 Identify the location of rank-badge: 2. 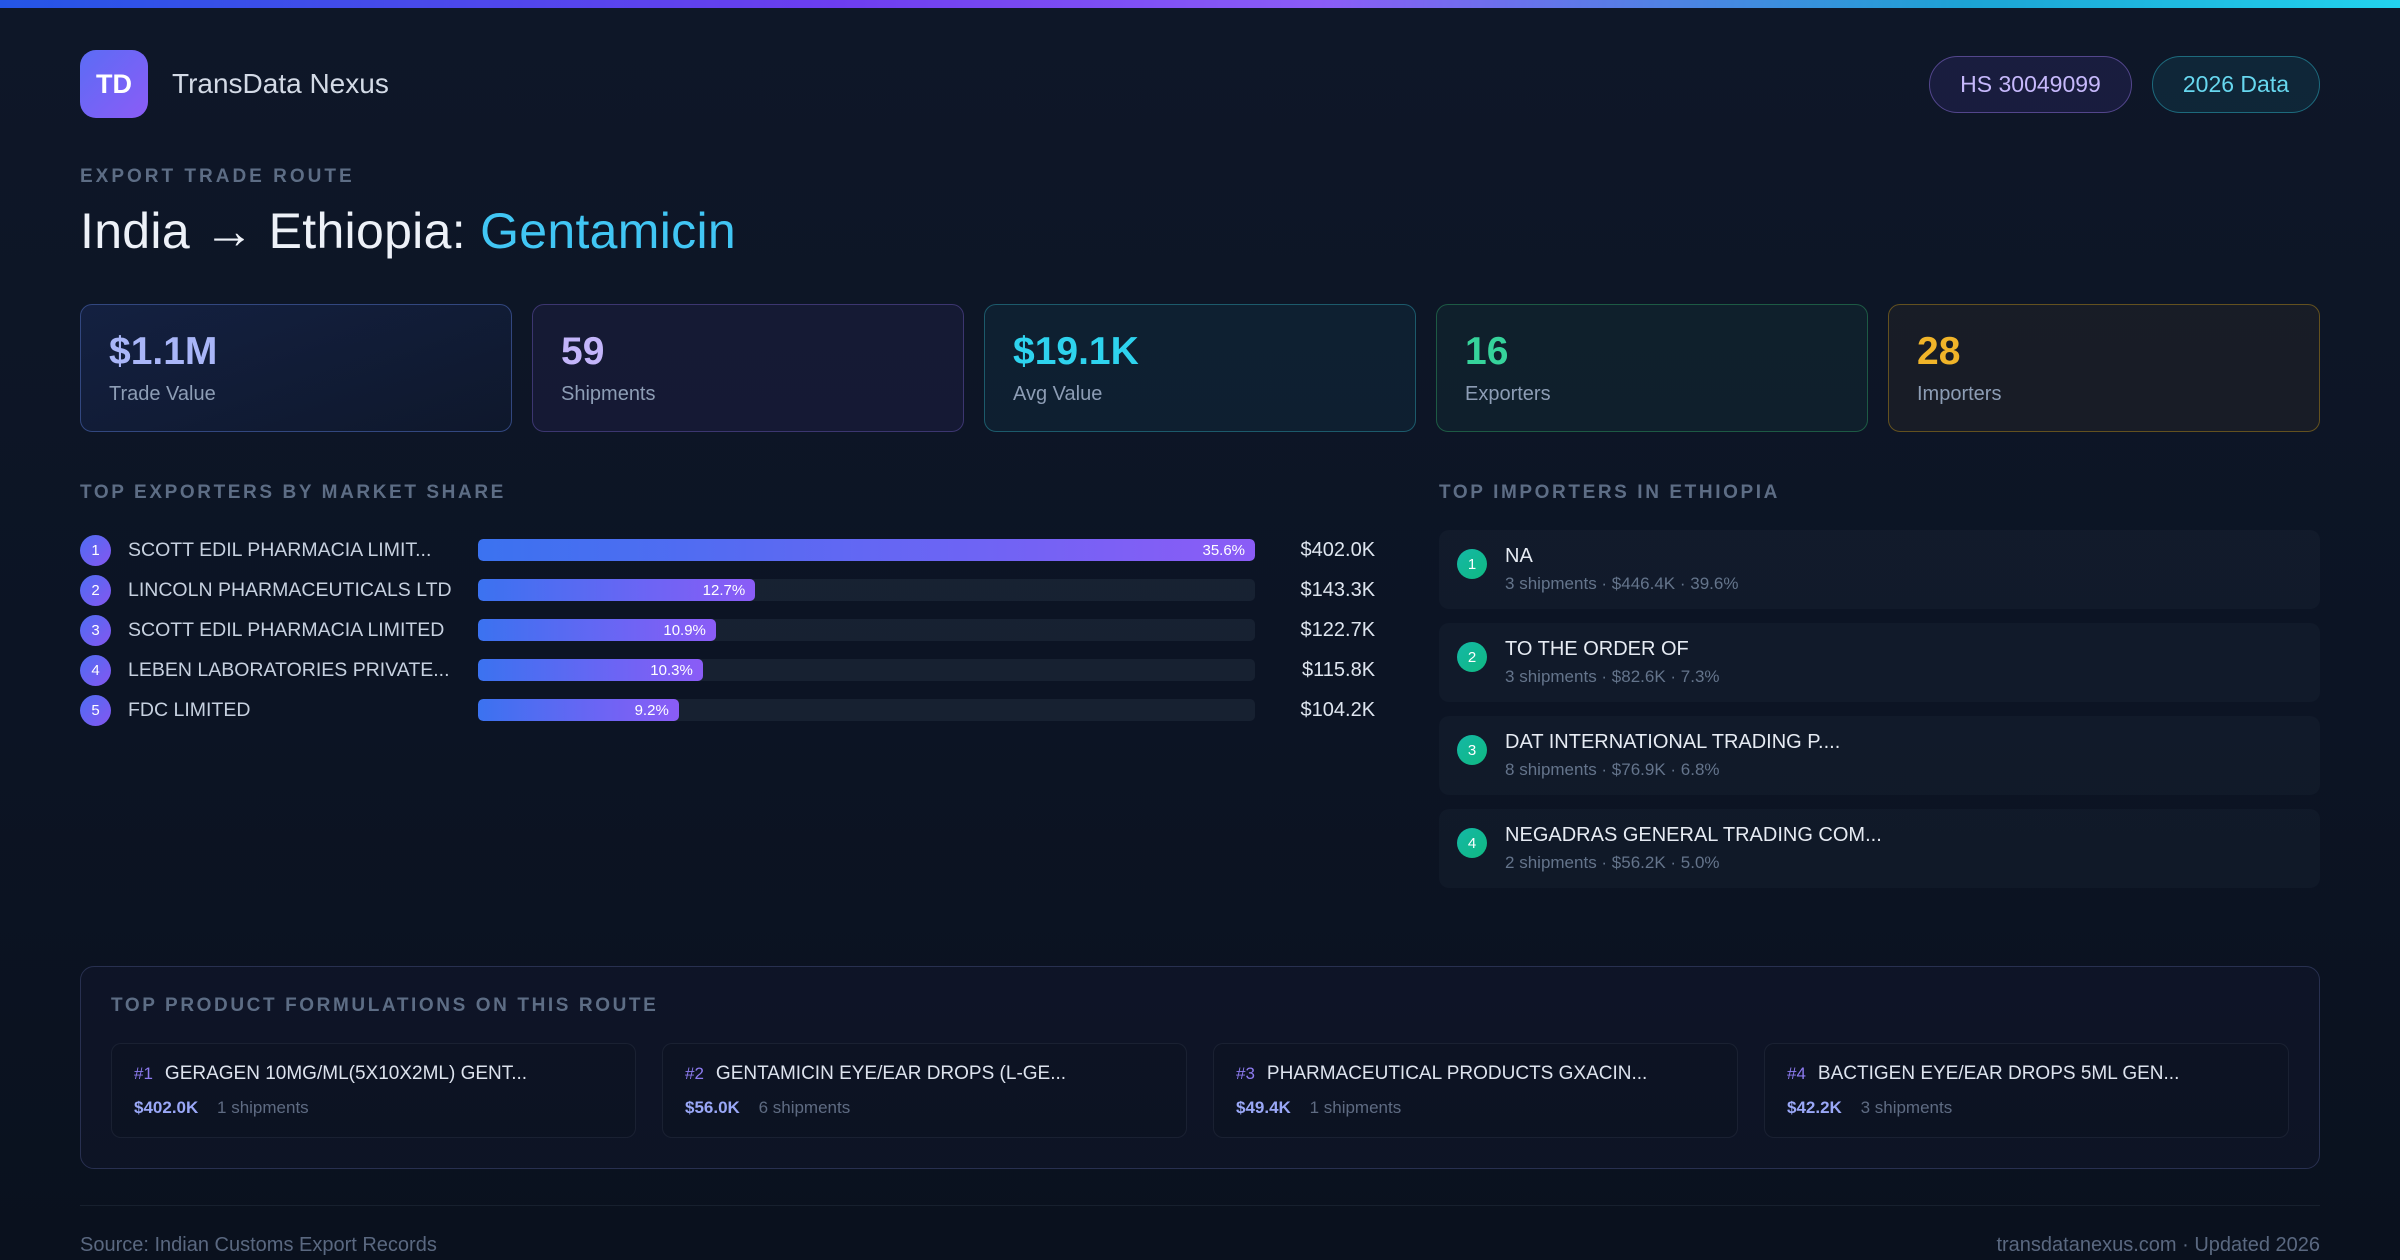
(1472, 657).